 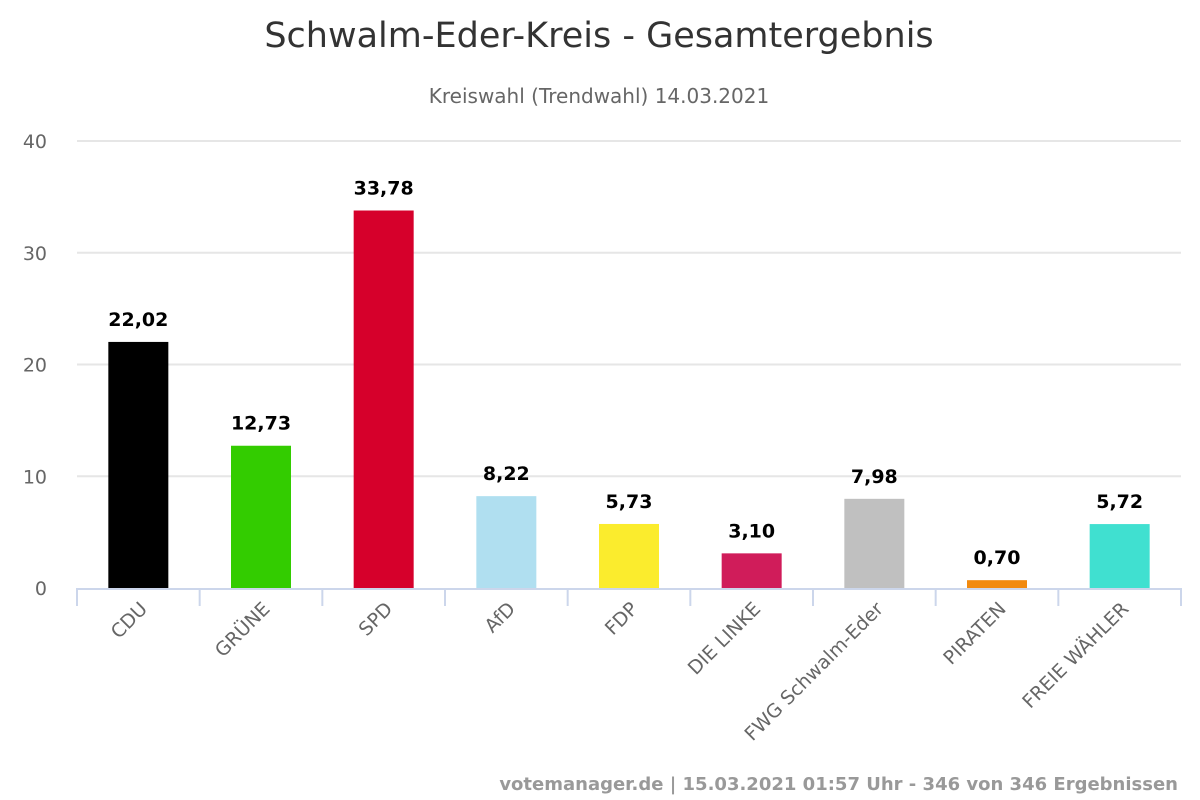 I want to click on x-tick-label: CDU, so click(x=129, y=620).